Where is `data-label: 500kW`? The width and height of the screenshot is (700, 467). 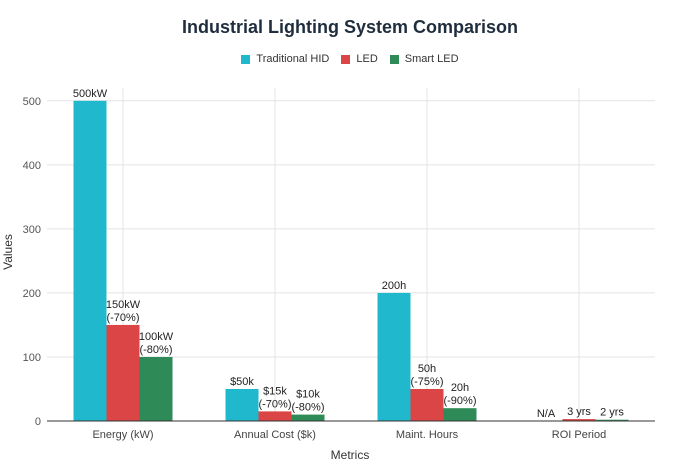
data-label: 500kW is located at coordinates (90, 94).